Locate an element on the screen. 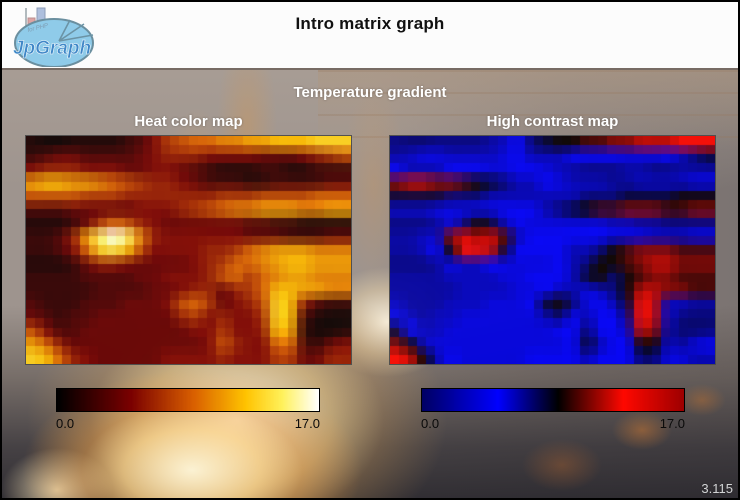  high-contrast-colorbar is located at coordinates (553, 400).